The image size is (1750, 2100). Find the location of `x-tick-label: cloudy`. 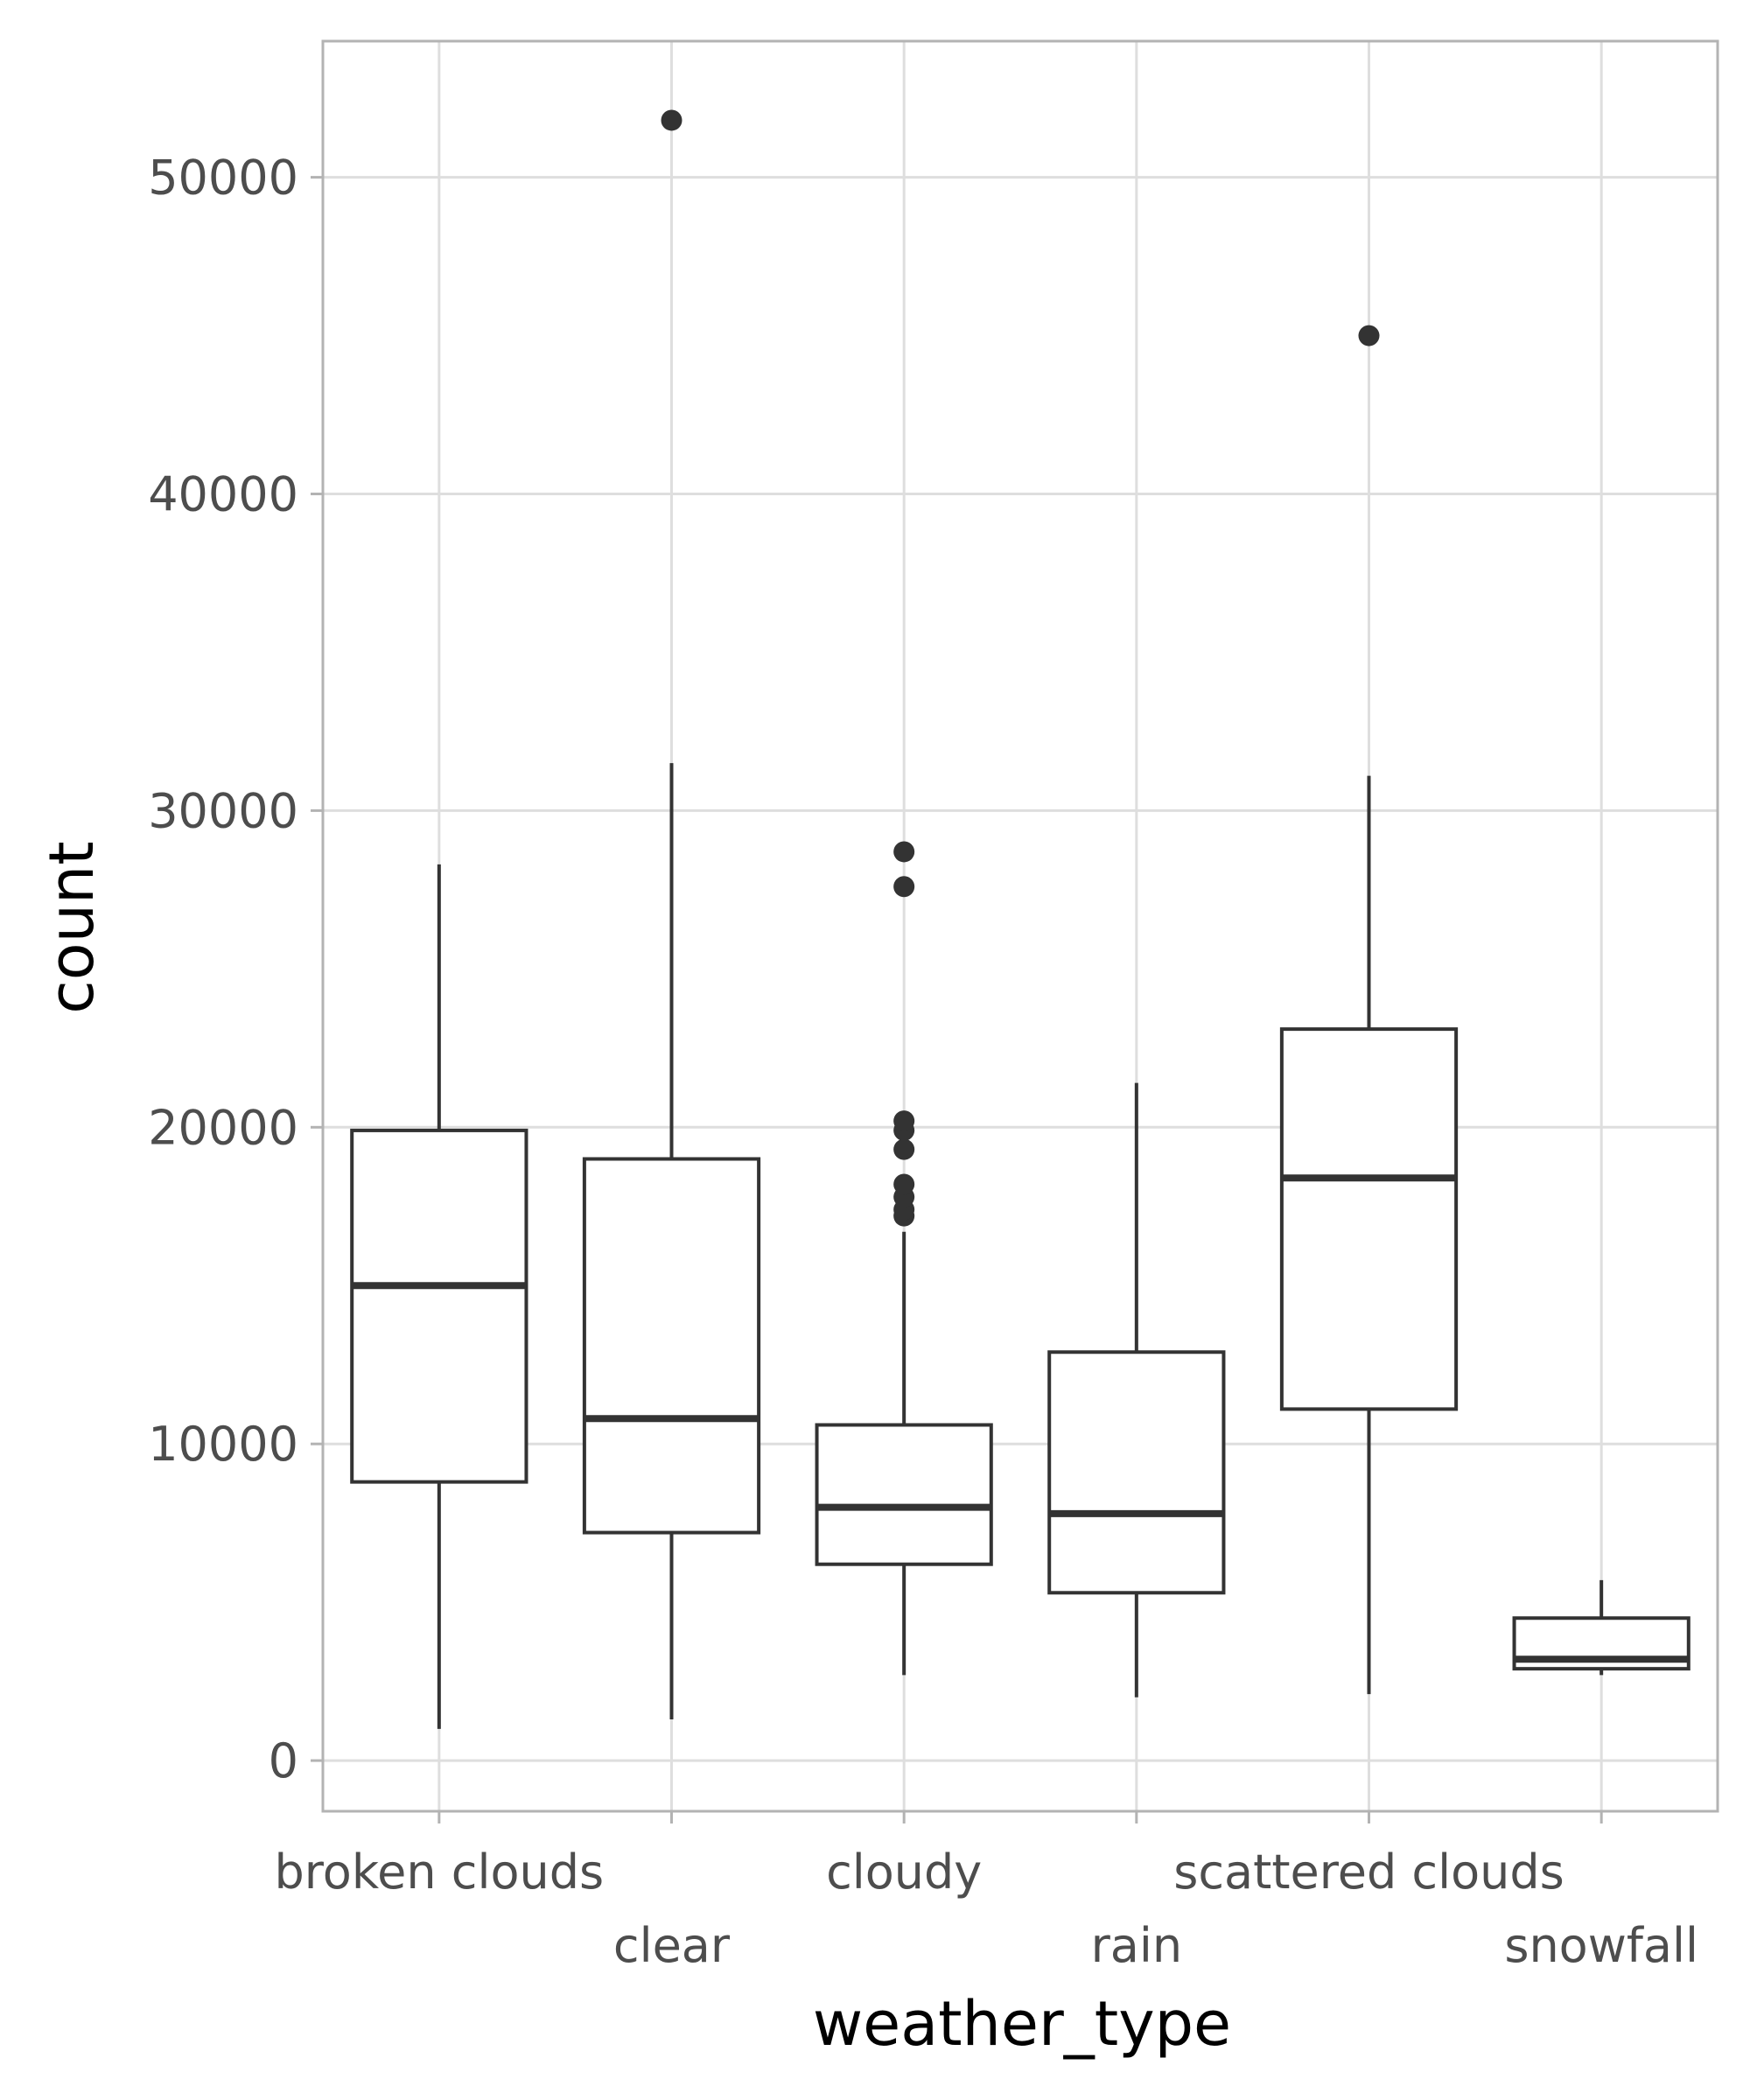

x-tick-label: cloudy is located at coordinates (904, 1872).